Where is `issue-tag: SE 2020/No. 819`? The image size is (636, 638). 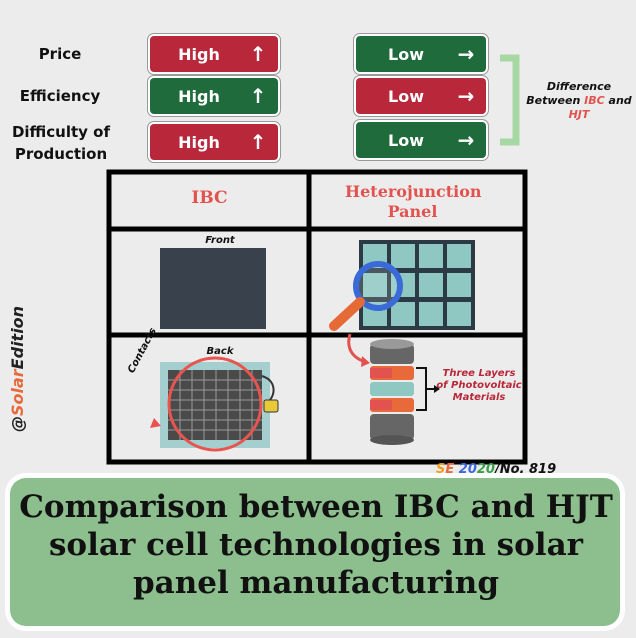 issue-tag: SE 2020/No. 819 is located at coordinates (496, 469).